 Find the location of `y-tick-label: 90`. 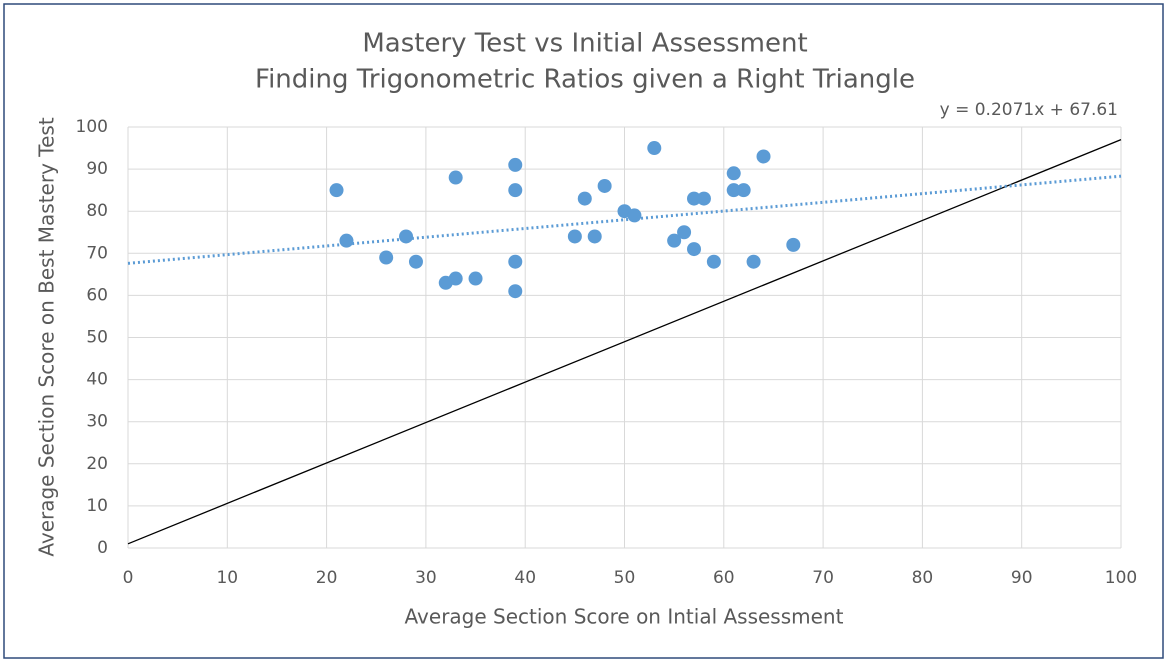

y-tick-label: 90 is located at coordinates (97, 169).